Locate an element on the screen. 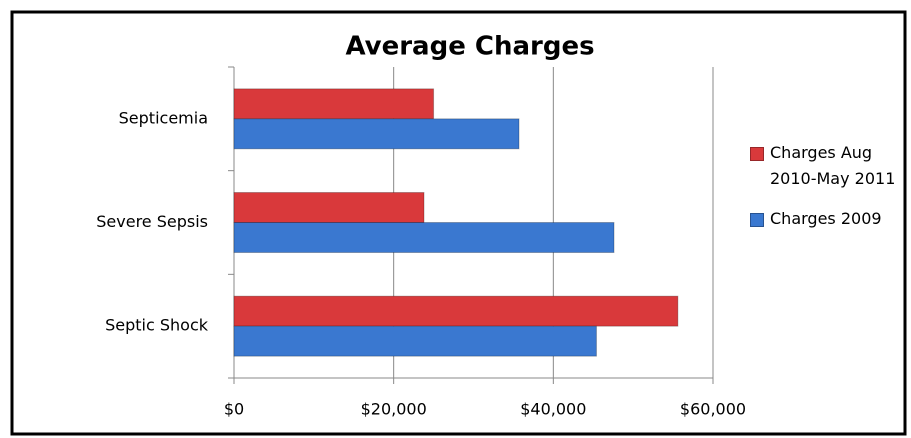  legend-entry: Charges 2009 is located at coordinates (825, 219).